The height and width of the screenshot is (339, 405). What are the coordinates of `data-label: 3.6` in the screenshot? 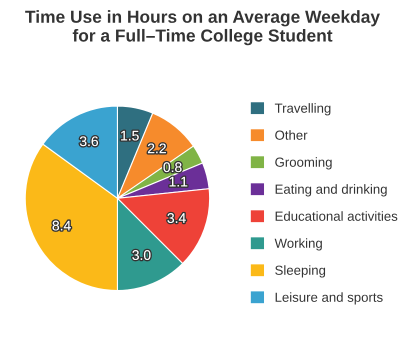 It's located at (89, 141).